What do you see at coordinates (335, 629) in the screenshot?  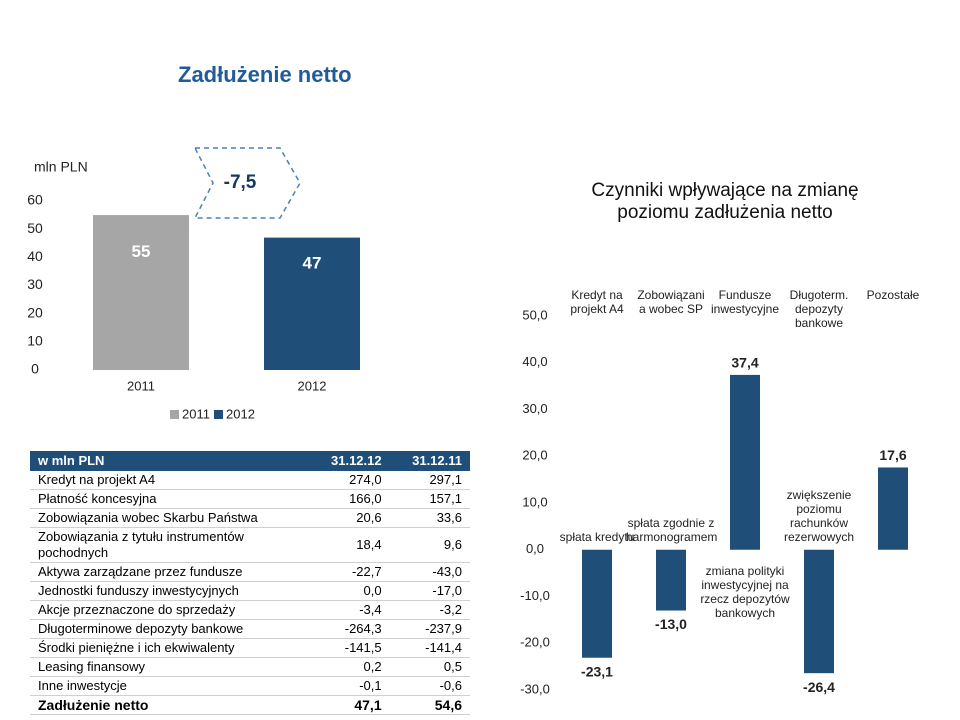 I see `table-cell: -264,3` at bounding box center [335, 629].